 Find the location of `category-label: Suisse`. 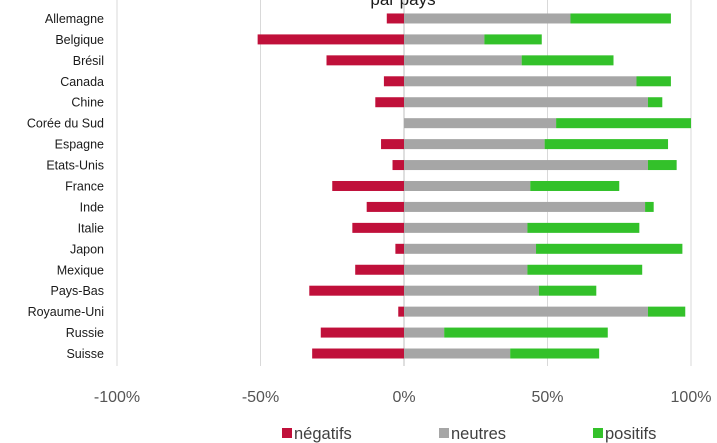

category-label: Suisse is located at coordinates (85, 354).